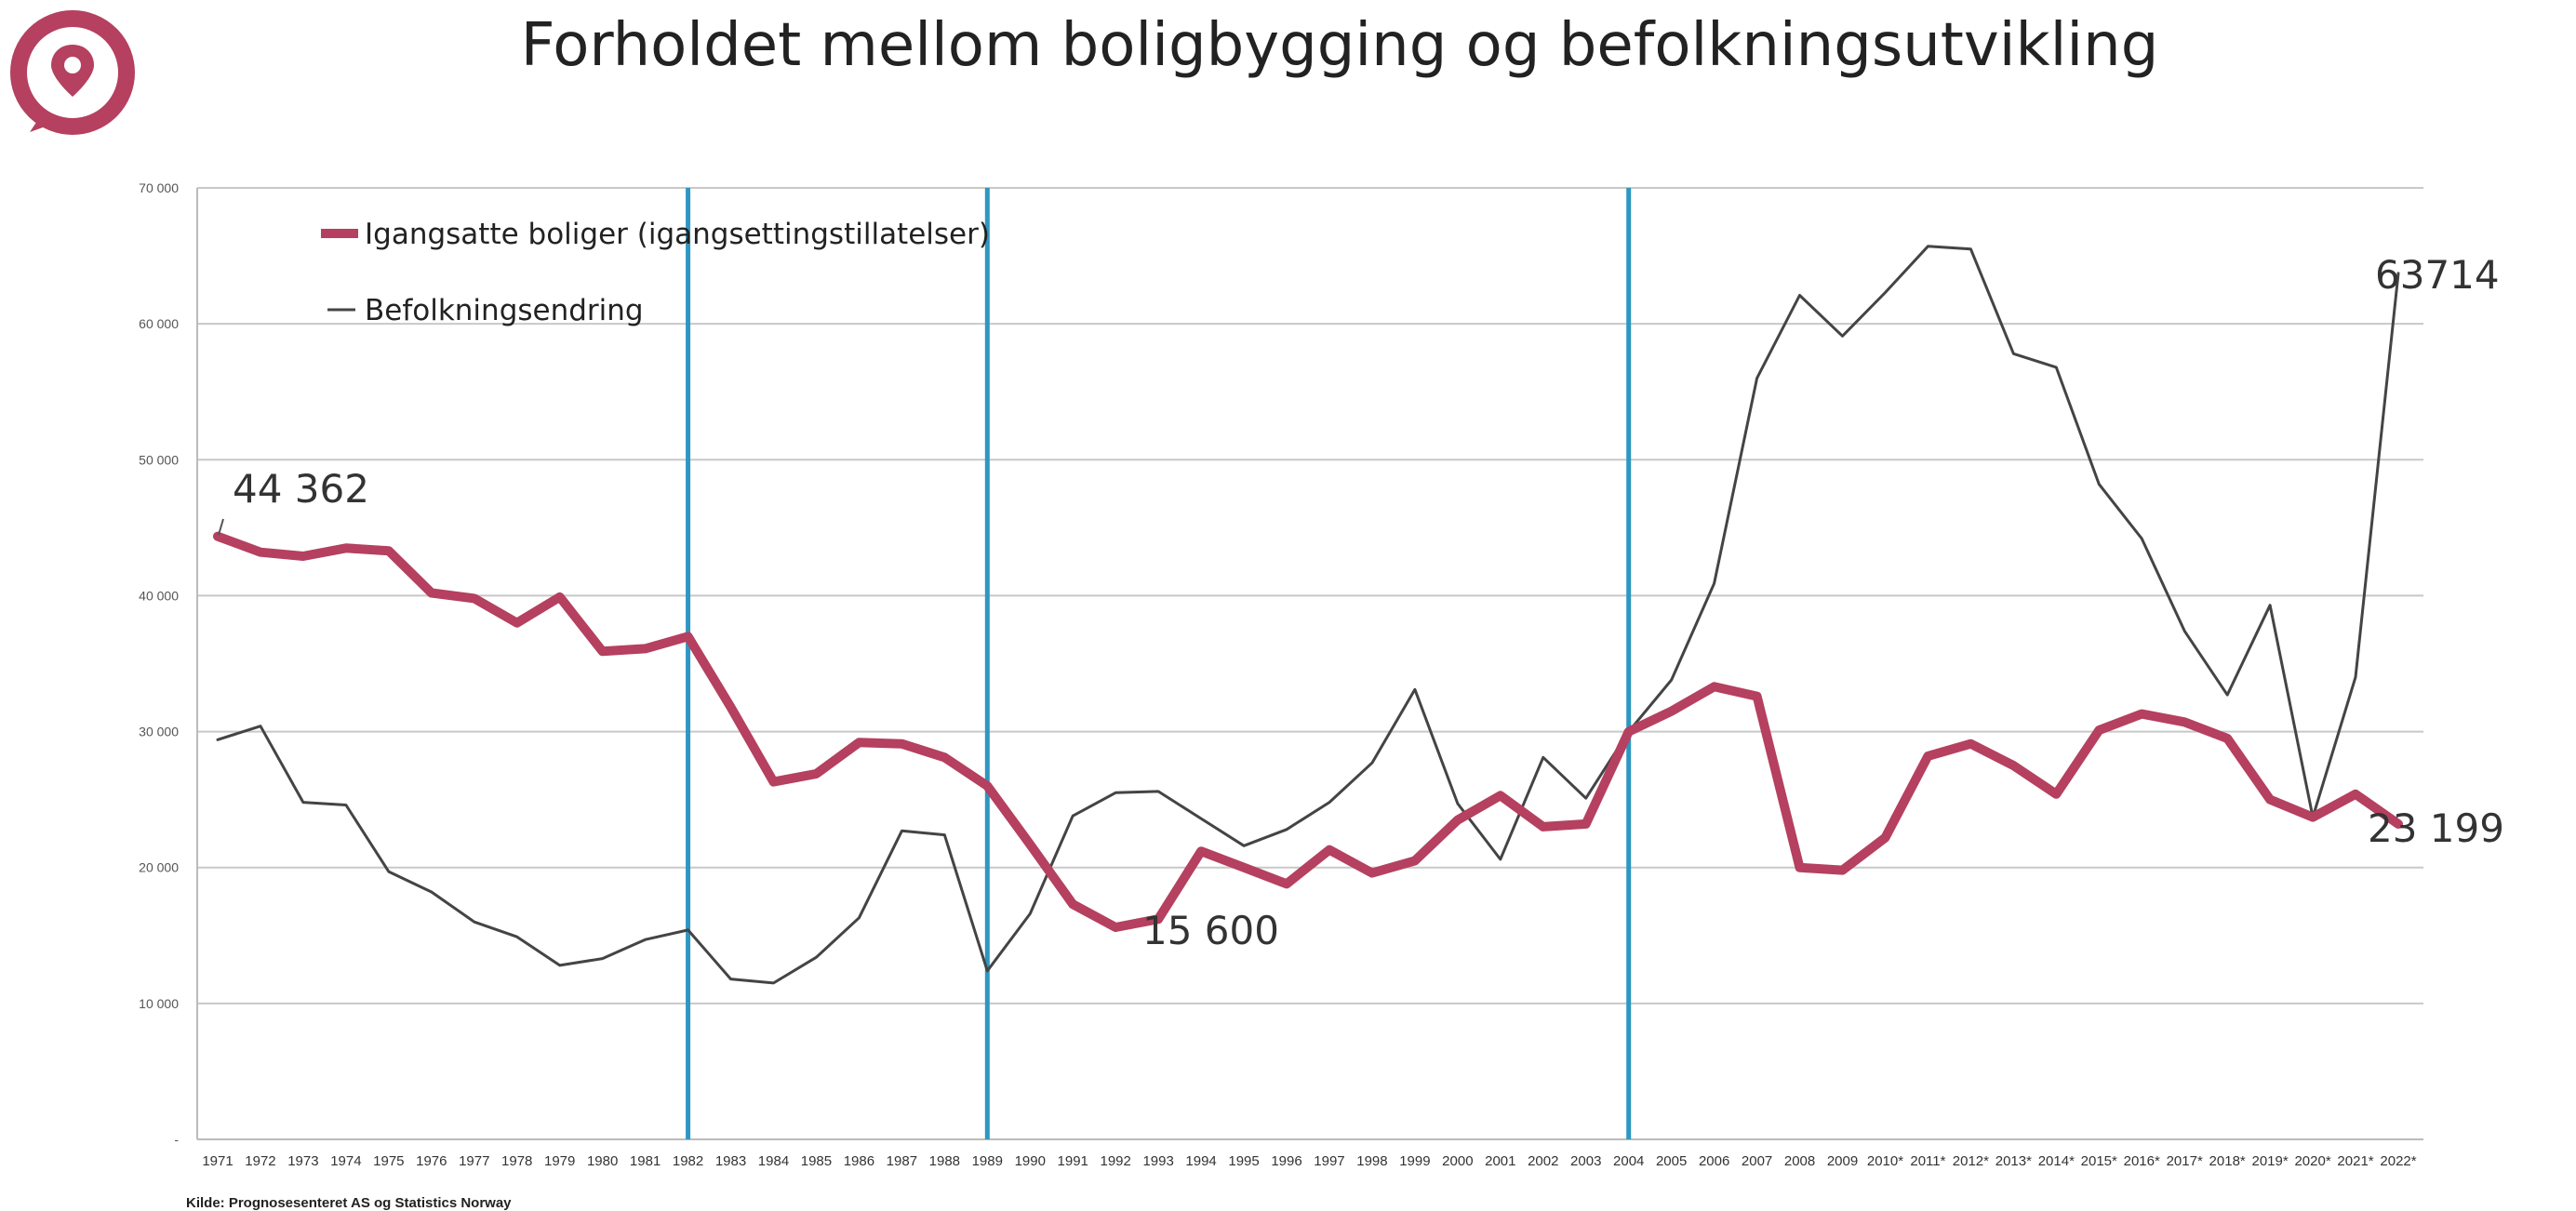  I want to click on x-tick-label: 1991, so click(1073, 1161).